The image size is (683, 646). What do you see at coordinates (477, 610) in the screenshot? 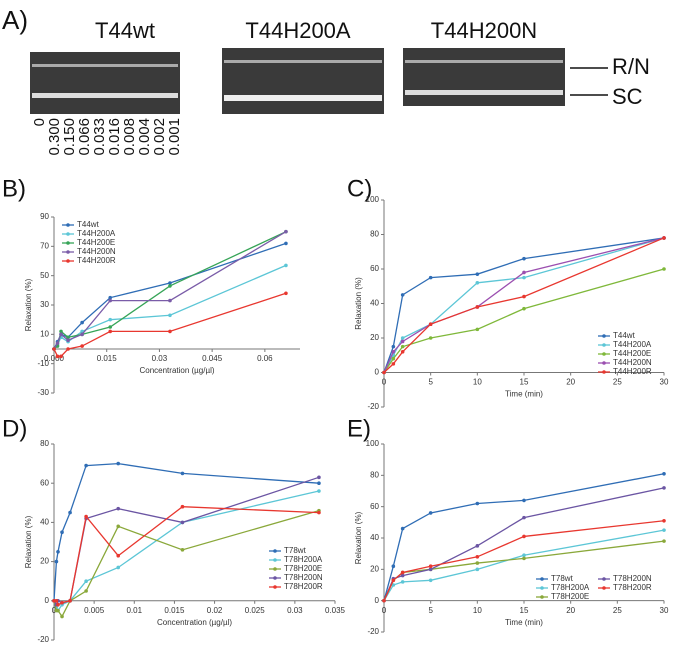
I see `x-tick-label: 10` at bounding box center [477, 610].